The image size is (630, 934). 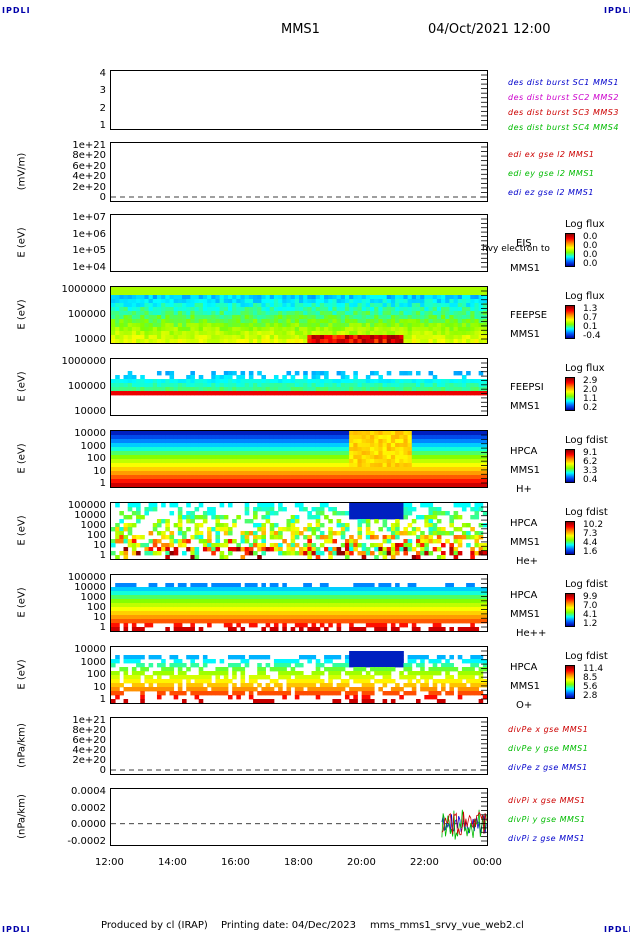 What do you see at coordinates (89, 166) in the screenshot?
I see `panel-2-ytick: 6e+20` at bounding box center [89, 166].